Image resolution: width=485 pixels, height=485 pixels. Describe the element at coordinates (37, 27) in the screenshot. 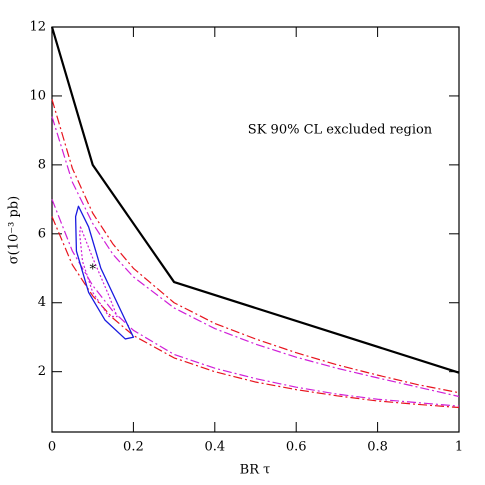

I see `y-tick-label: 12` at that location.